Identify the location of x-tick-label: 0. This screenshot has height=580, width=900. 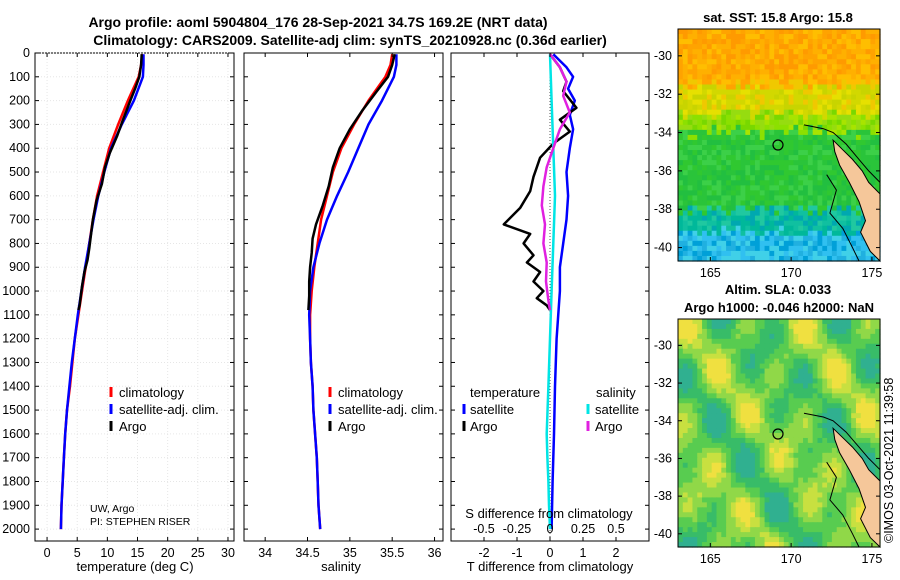
(550, 553).